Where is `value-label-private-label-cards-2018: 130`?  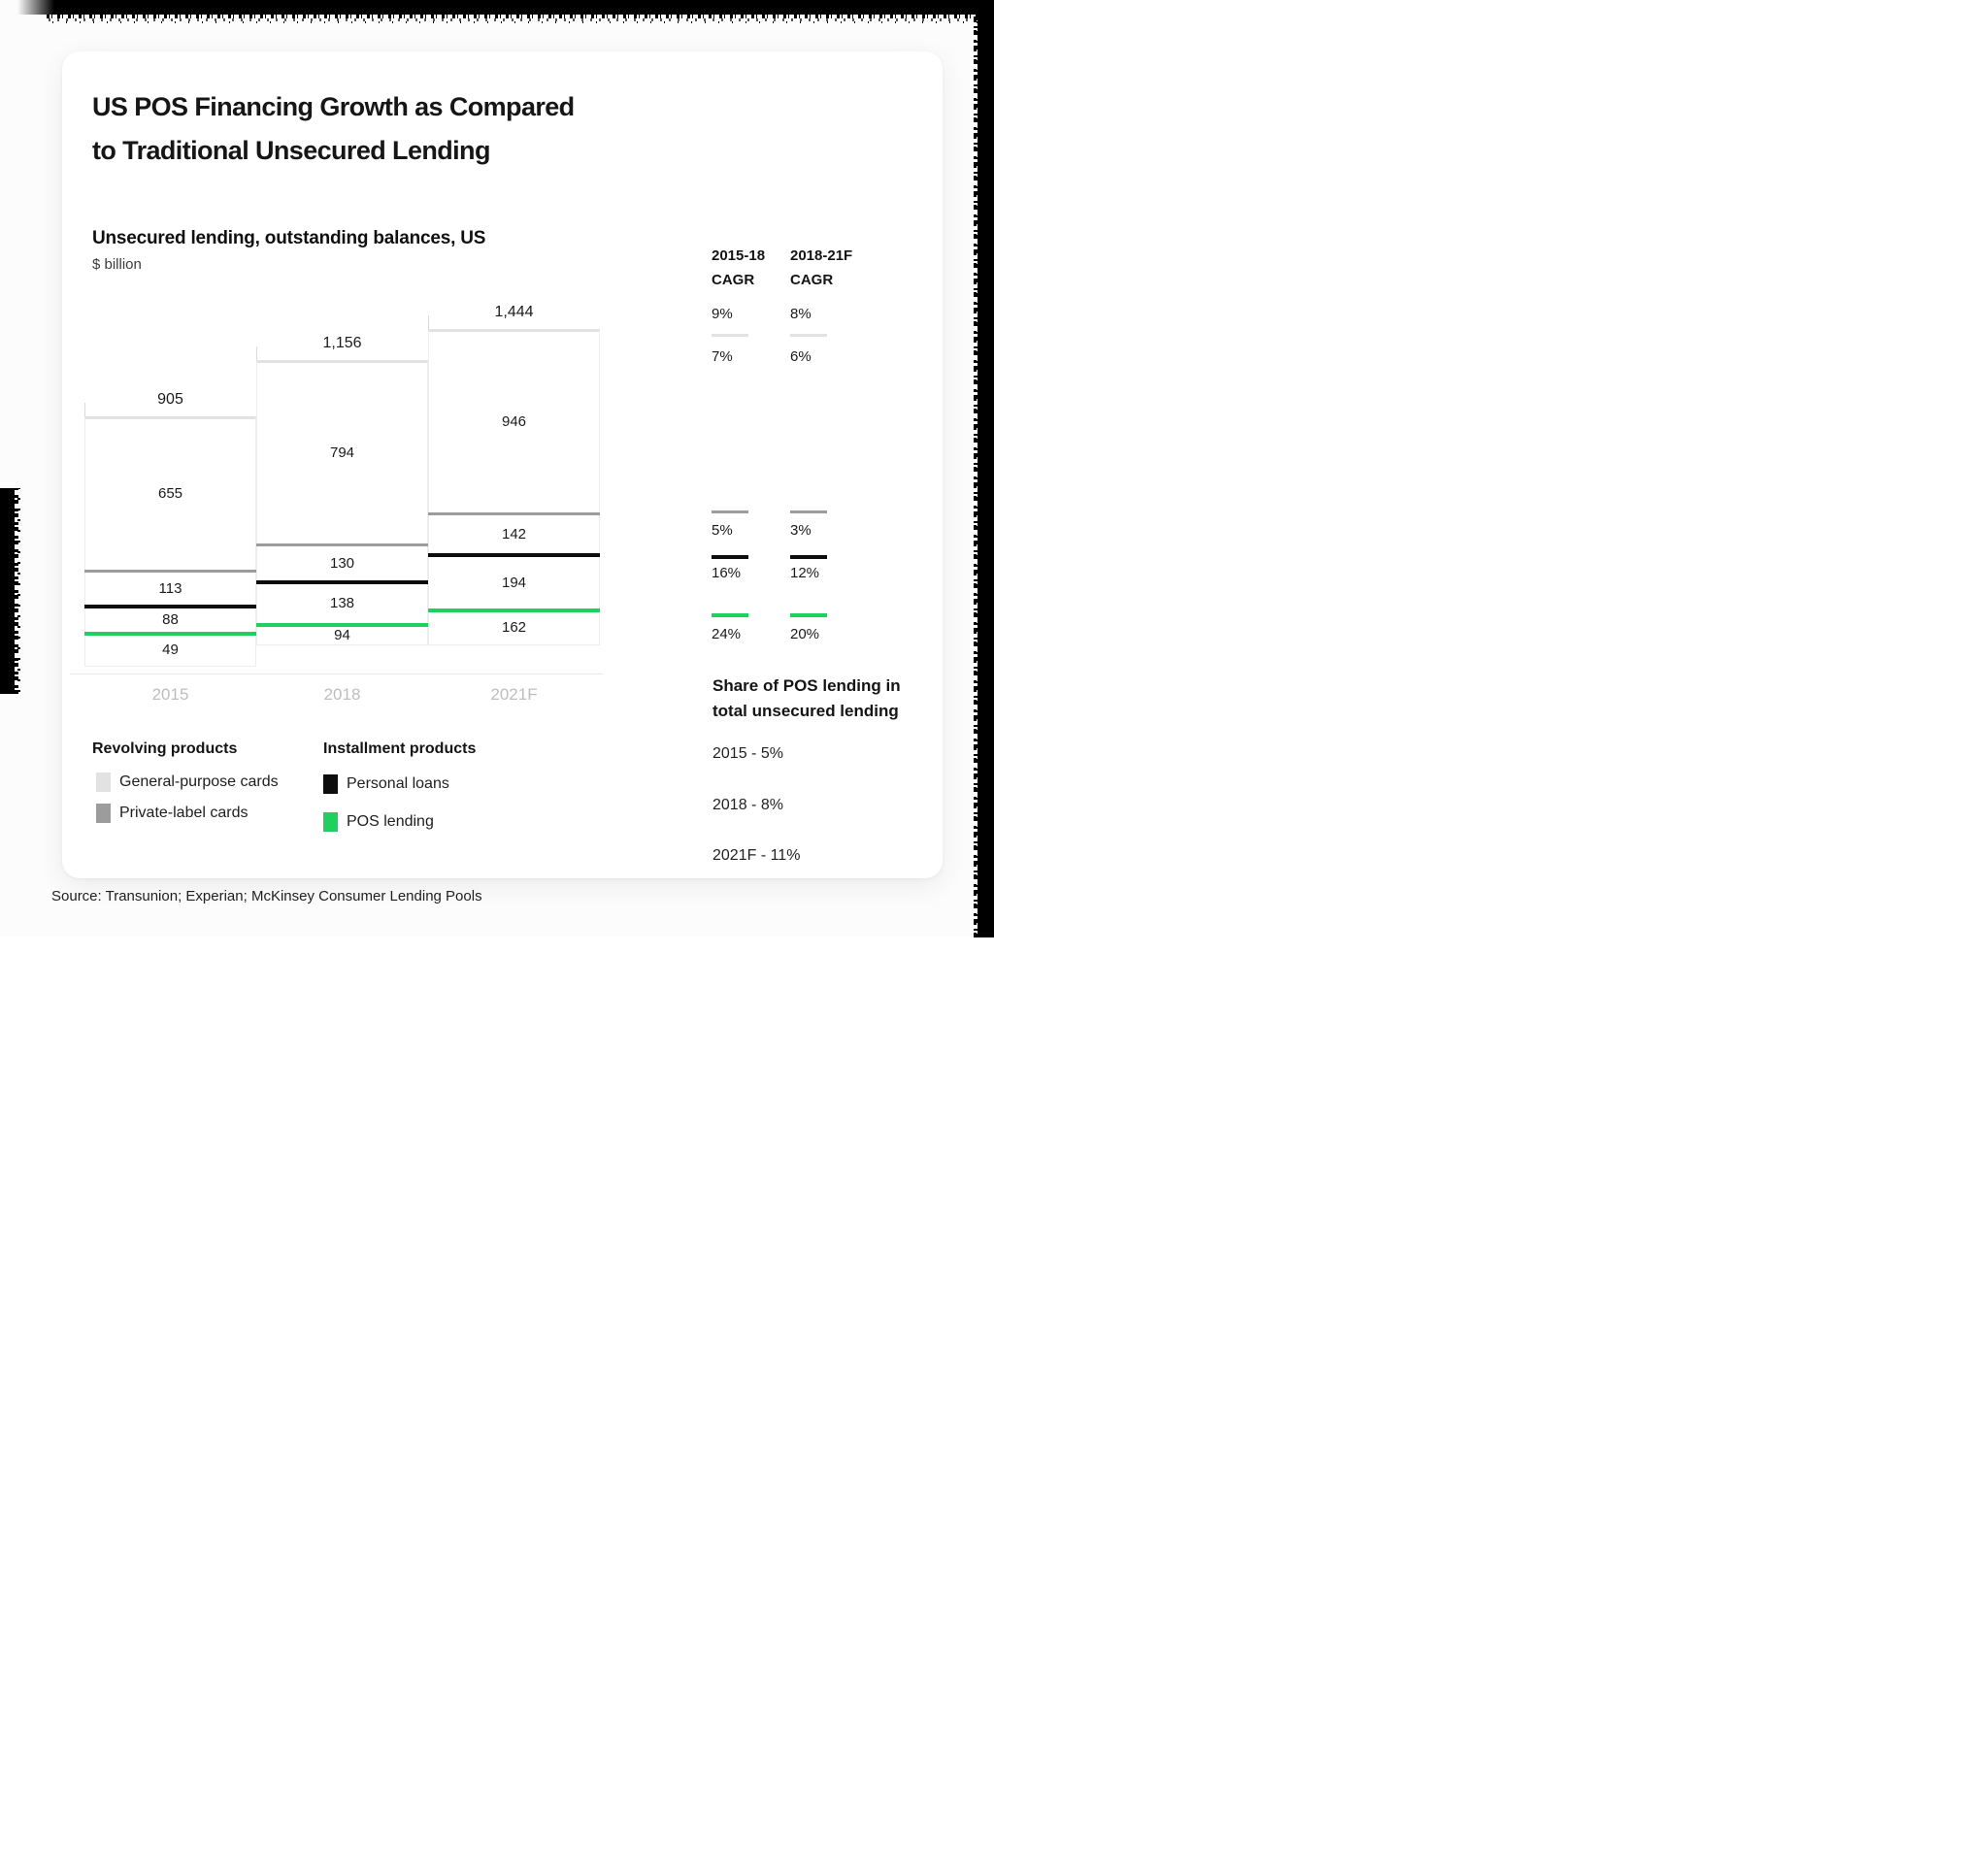 value-label-private-label-cards-2018: 130 is located at coordinates (342, 563).